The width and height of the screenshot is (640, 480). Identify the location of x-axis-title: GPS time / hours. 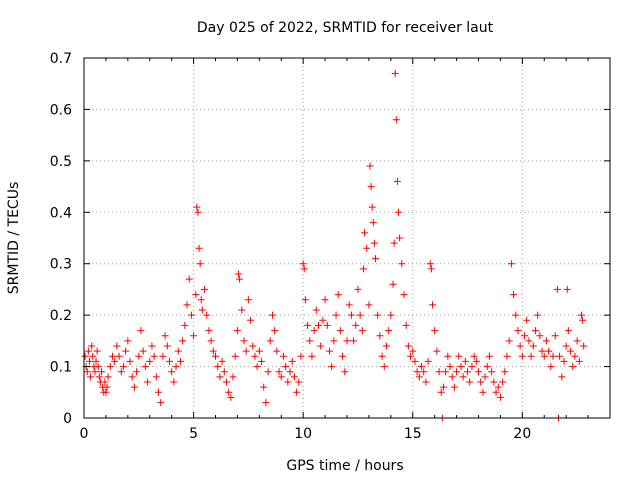
(344, 466).